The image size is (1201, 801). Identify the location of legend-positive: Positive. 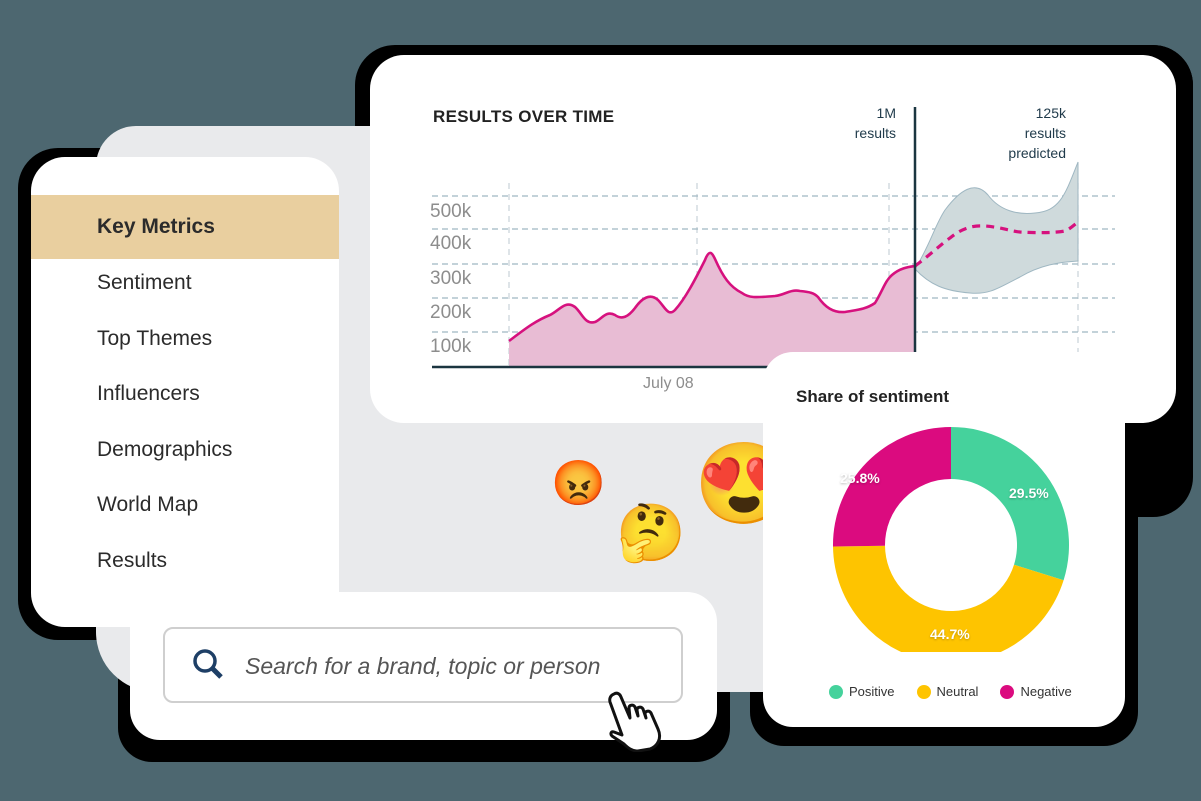
(862, 691).